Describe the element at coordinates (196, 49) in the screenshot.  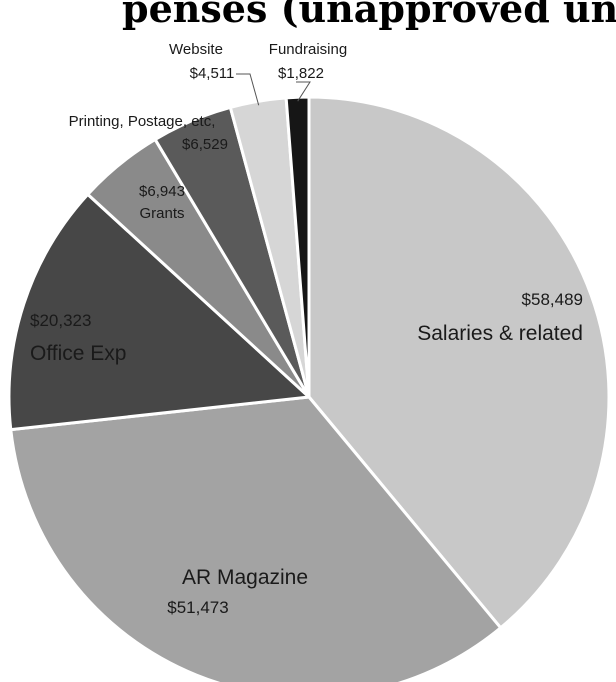
I see `slice-name-label-website: Website` at that location.